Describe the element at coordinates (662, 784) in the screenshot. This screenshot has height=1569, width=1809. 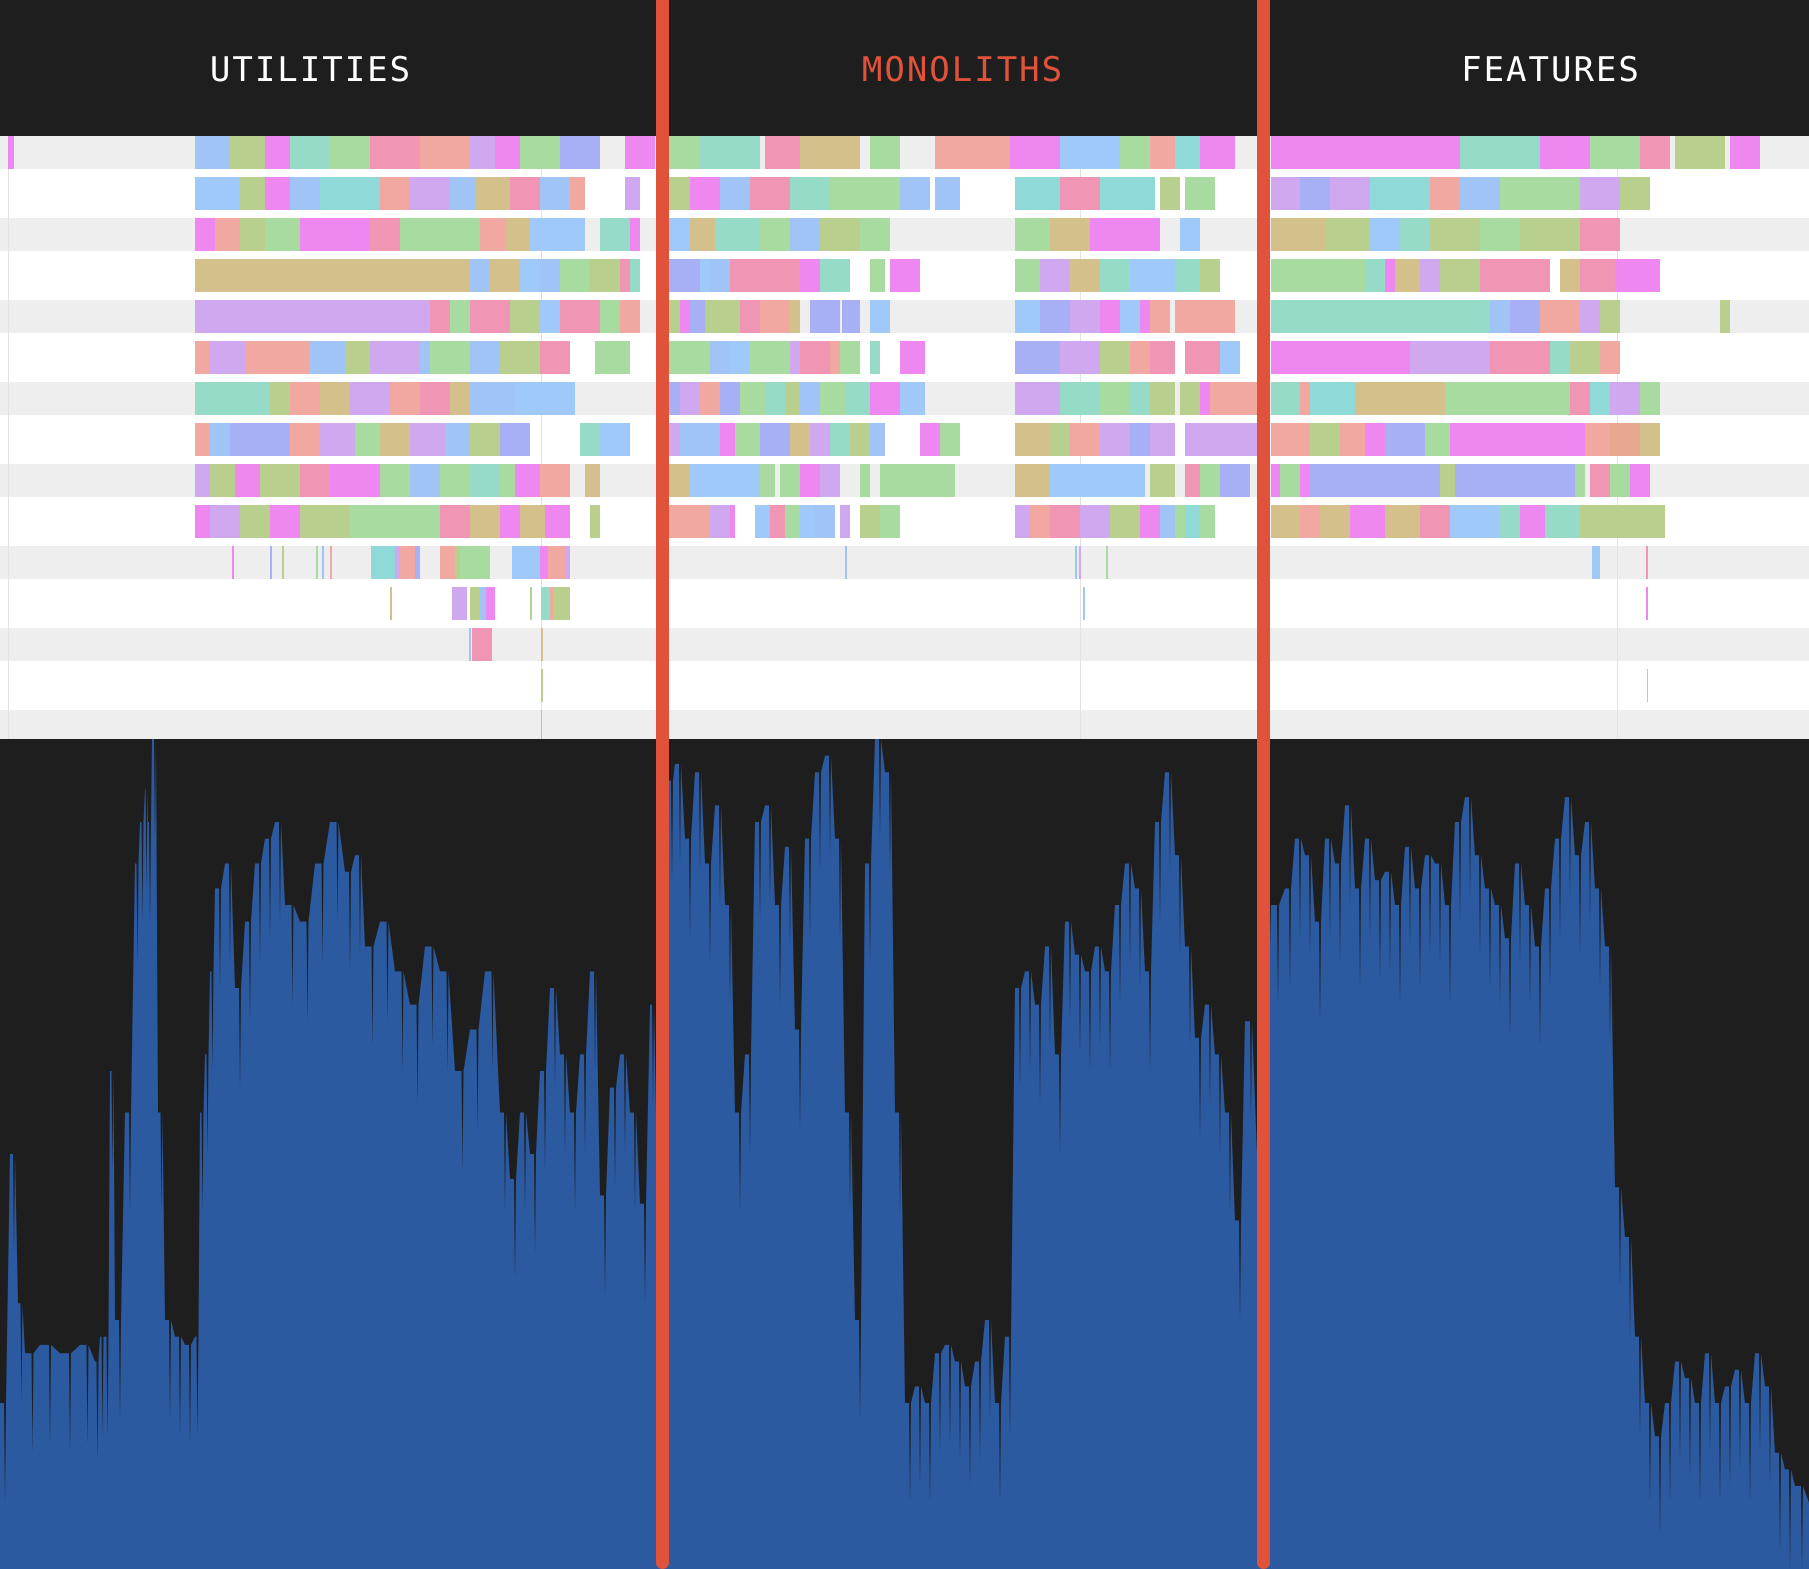
I see `panel-divider-left` at that location.